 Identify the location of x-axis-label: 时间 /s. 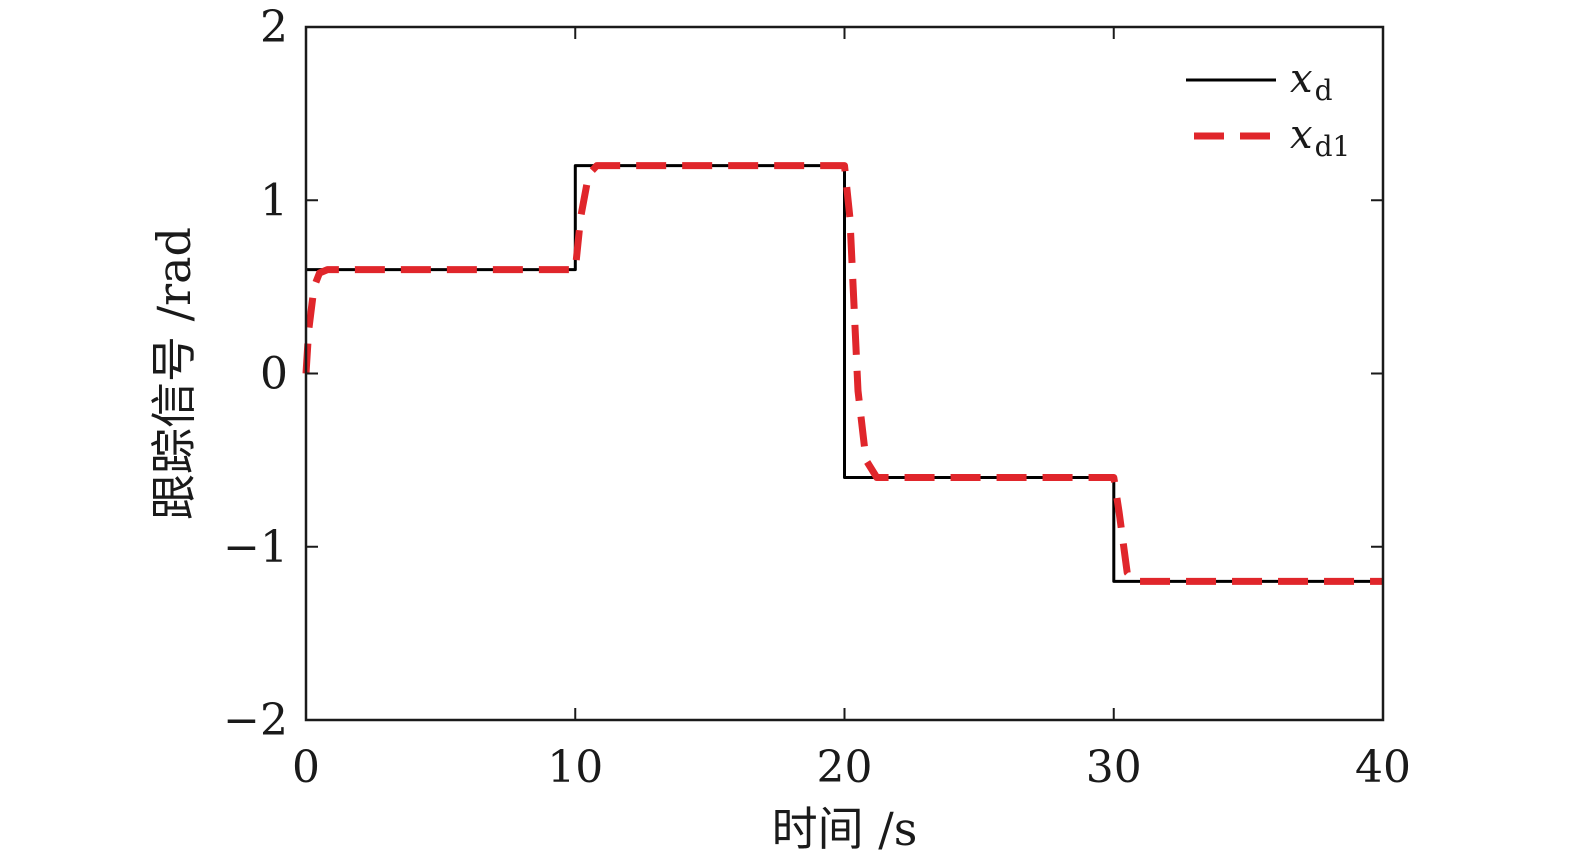
(845, 829).